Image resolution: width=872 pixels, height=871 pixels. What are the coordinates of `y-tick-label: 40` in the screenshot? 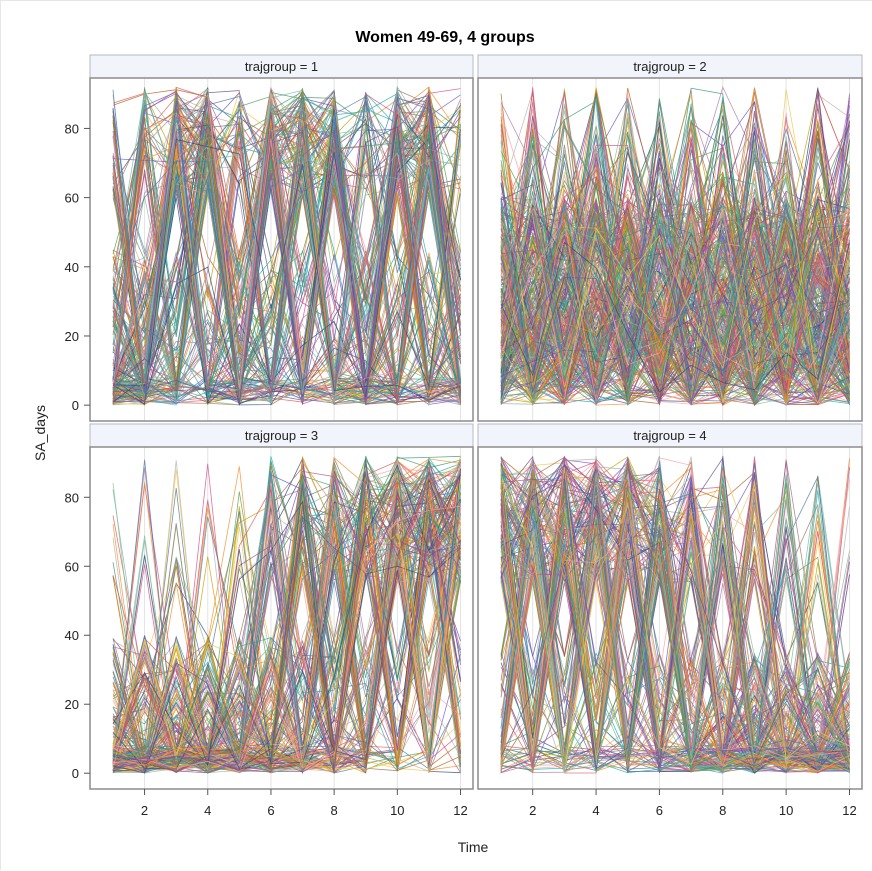 It's located at (72, 267).